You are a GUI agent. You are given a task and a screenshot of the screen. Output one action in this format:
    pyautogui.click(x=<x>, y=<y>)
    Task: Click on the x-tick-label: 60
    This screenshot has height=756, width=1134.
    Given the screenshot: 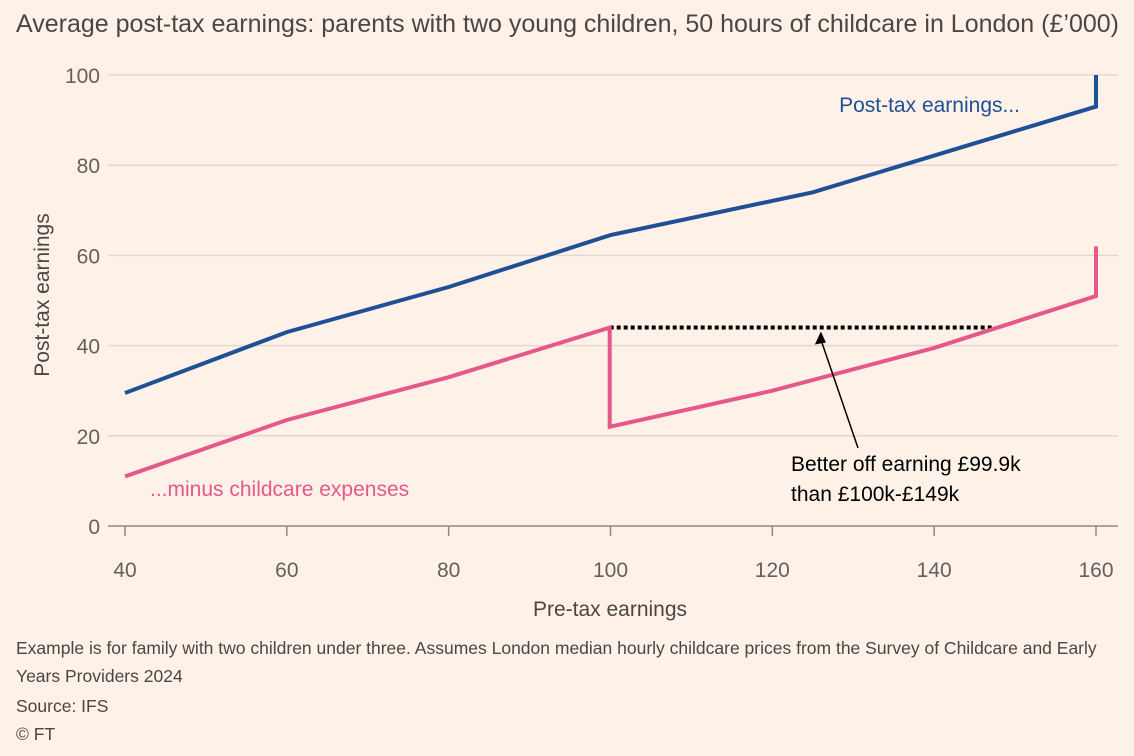 What is the action you would take?
    pyautogui.click(x=286, y=570)
    